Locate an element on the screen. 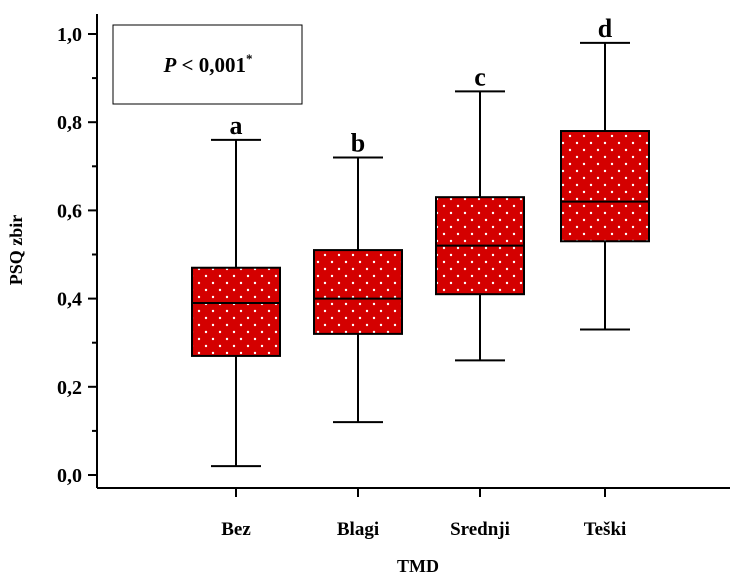 Image resolution: width=745 pixels, height=581 pixels. y-axis-title: PSQ zbir is located at coordinates (16, 250).